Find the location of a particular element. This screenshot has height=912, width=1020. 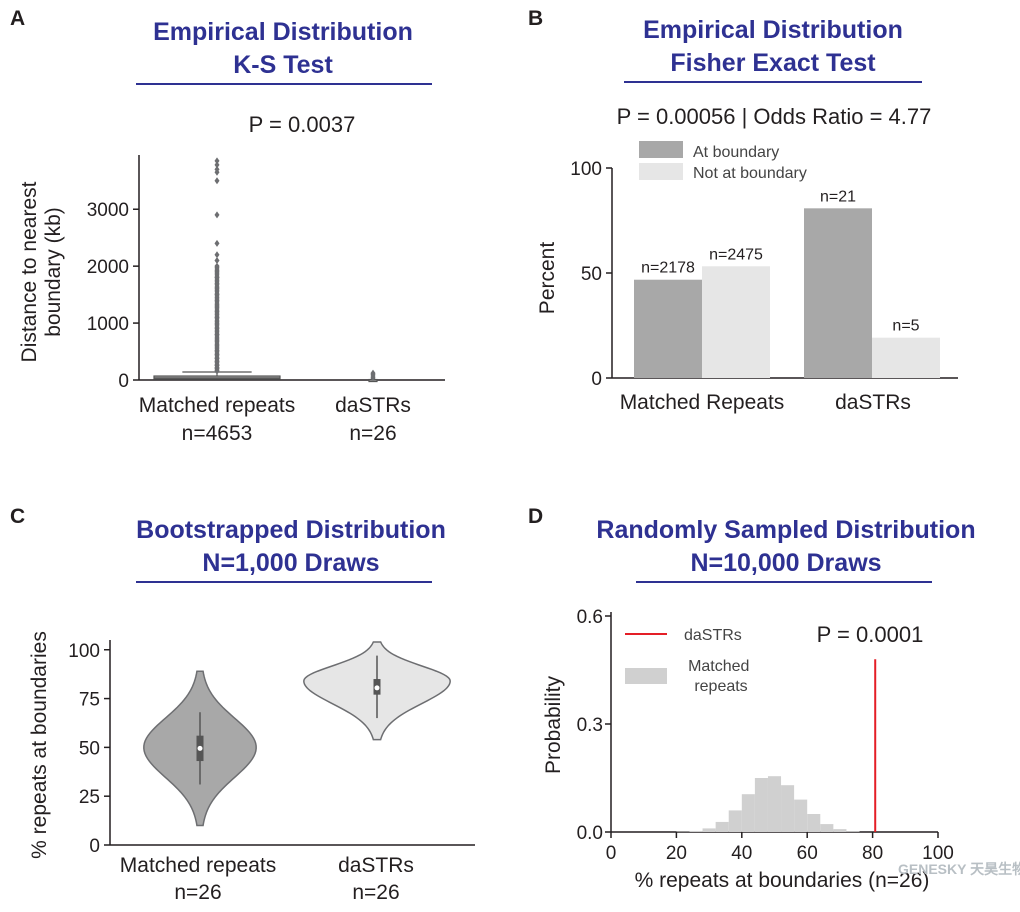

panel-a-category-n: n=26 is located at coordinates (372, 433).